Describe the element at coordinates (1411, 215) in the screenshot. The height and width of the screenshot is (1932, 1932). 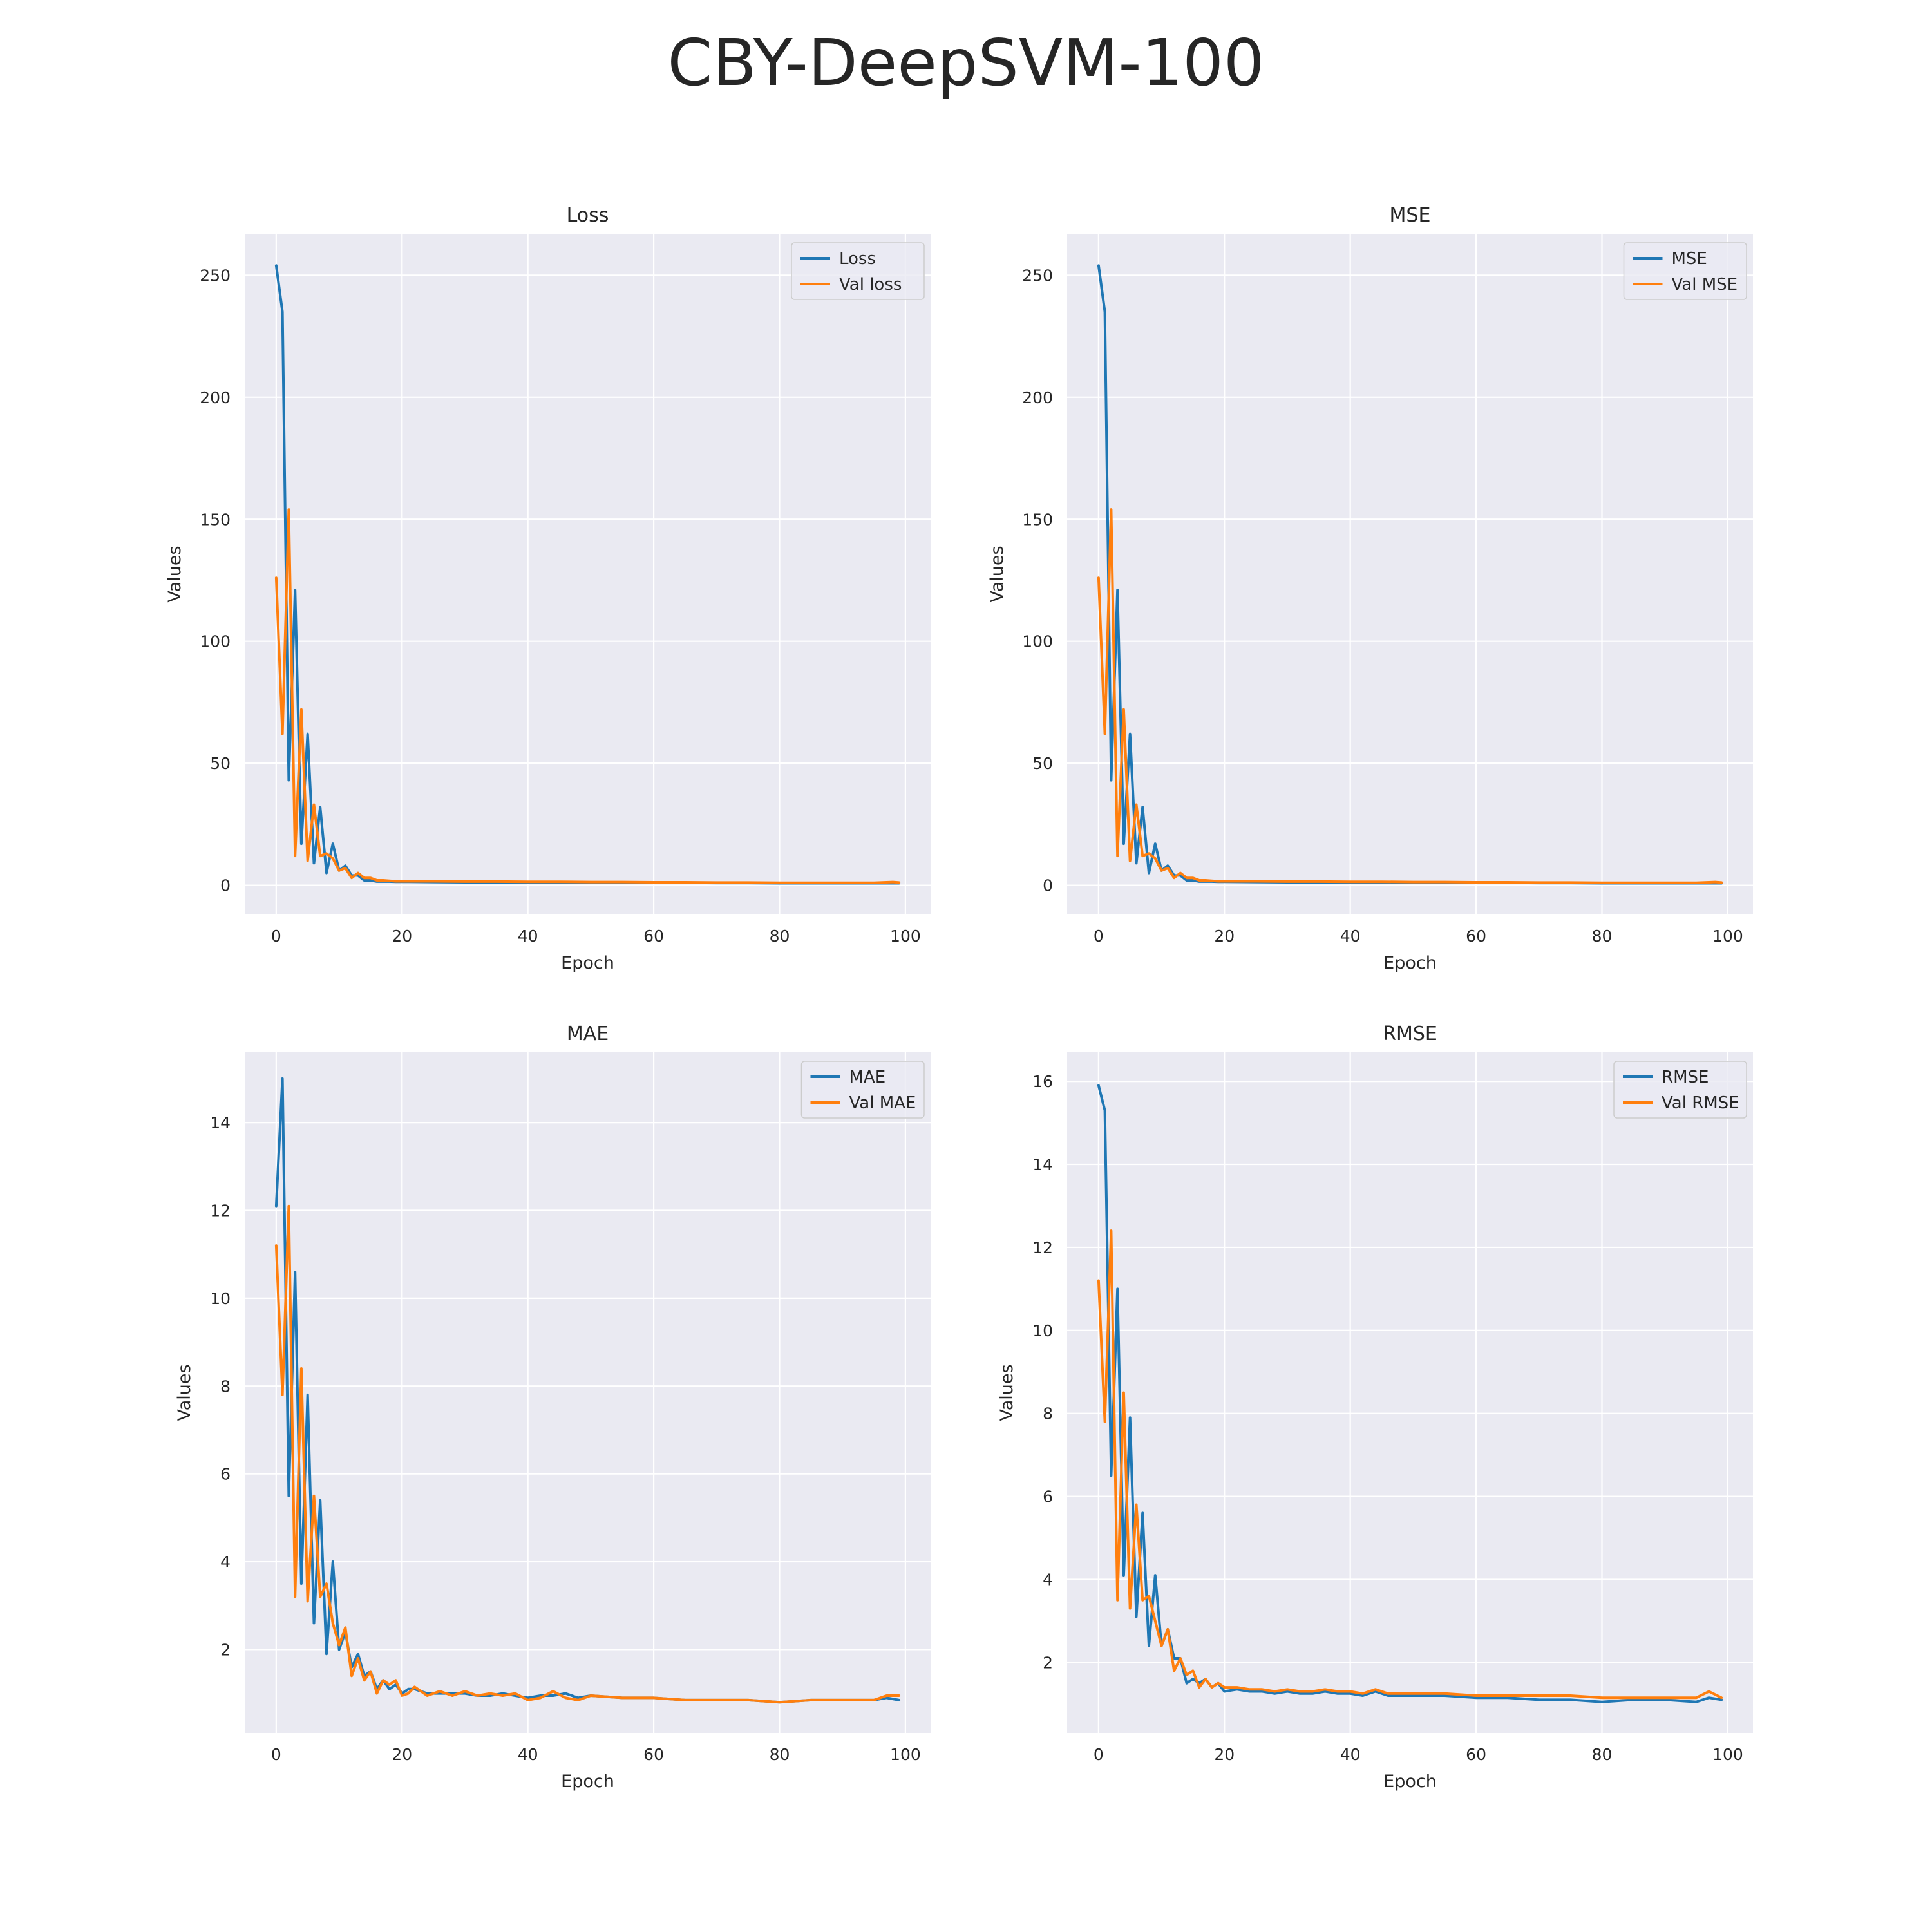
I see `chart-title: MSE` at that location.